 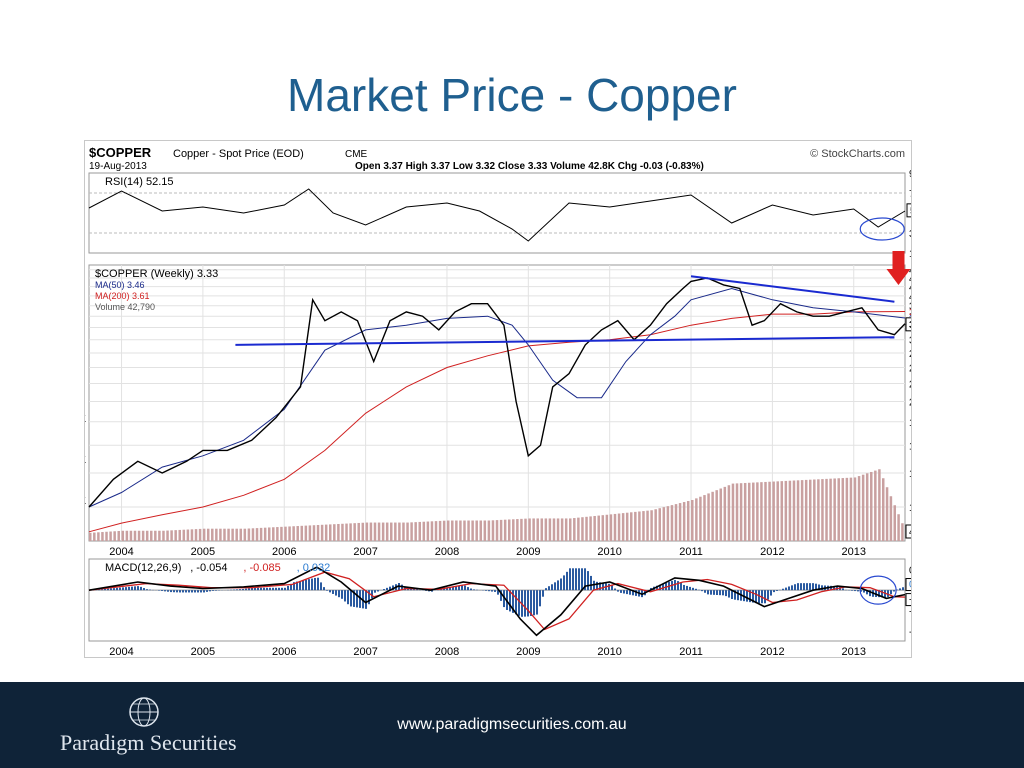 I want to click on x-tick-label: 2010, so click(x=609, y=552).